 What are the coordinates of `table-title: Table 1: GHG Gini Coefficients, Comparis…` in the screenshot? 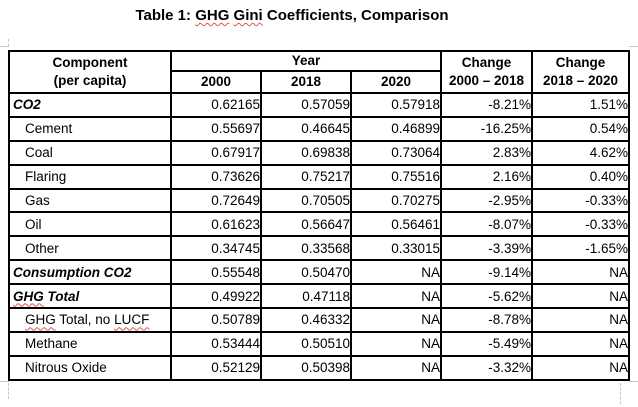 It's located at (292, 15).